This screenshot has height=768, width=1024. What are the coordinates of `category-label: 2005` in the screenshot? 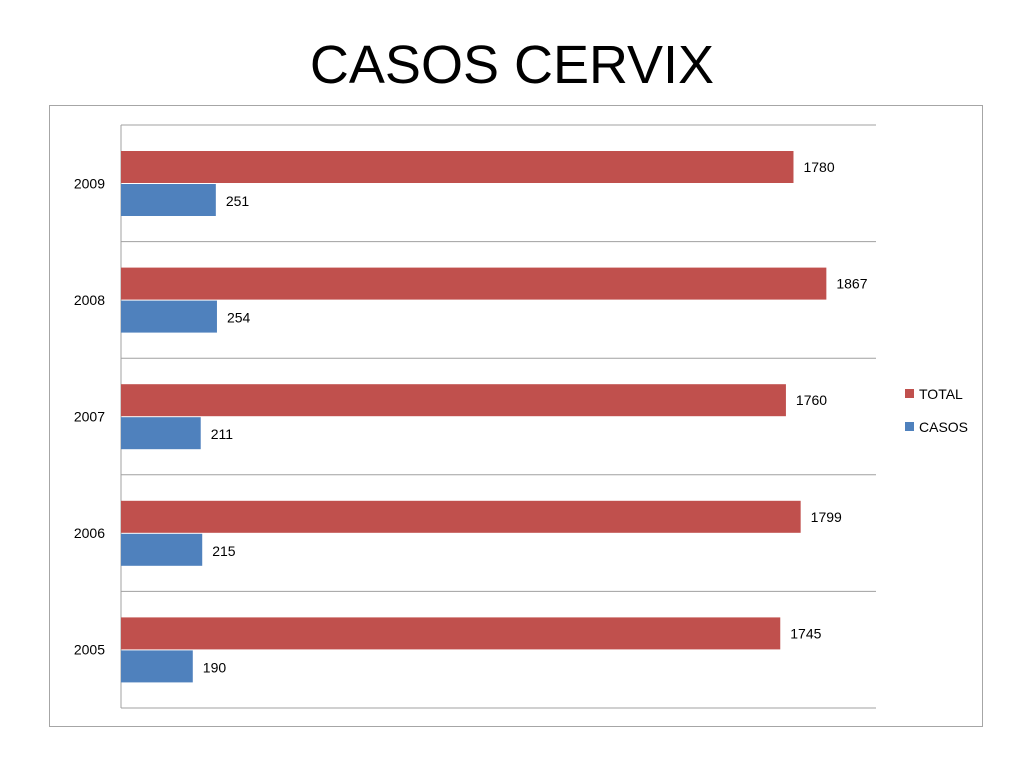 It's located at (89, 650).